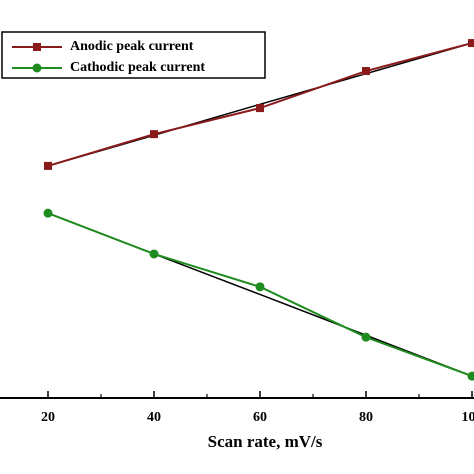 This screenshot has height=474, width=474. I want to click on legend-box, so click(133, 55).